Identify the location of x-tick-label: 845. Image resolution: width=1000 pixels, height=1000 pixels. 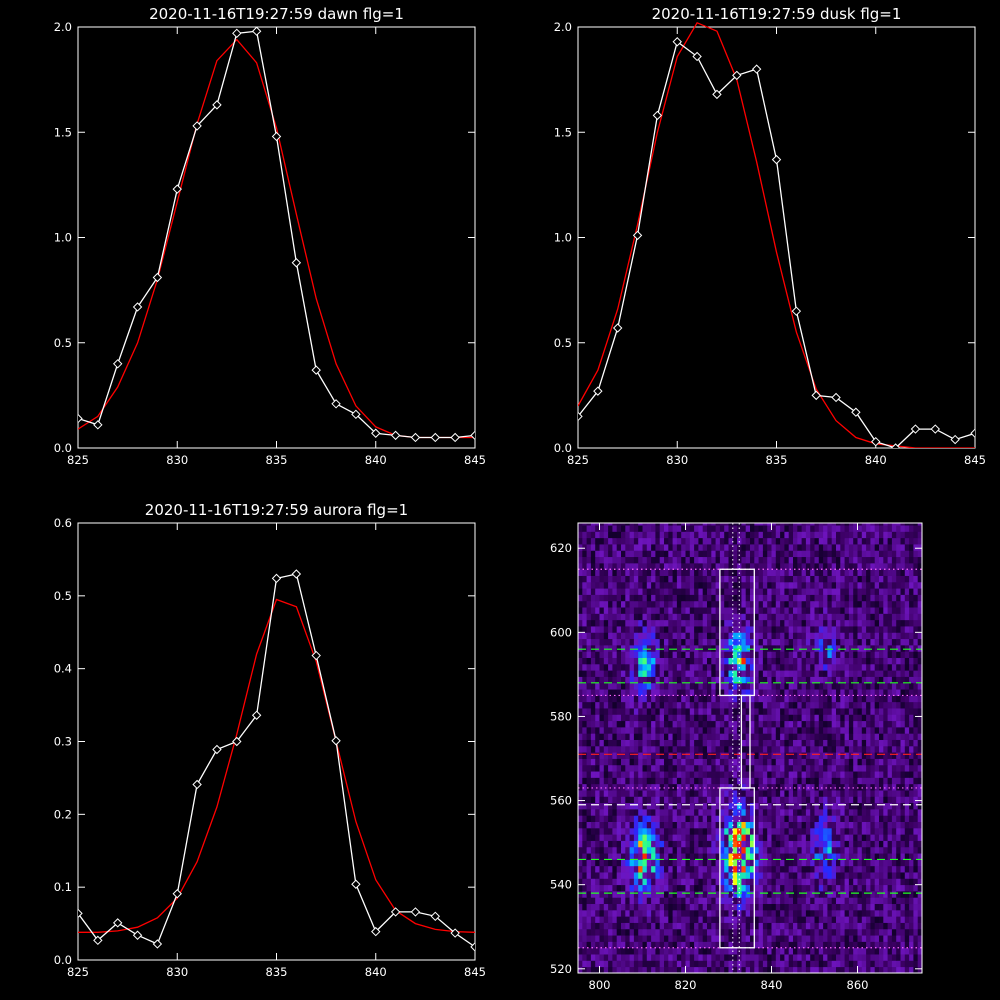
(975, 460).